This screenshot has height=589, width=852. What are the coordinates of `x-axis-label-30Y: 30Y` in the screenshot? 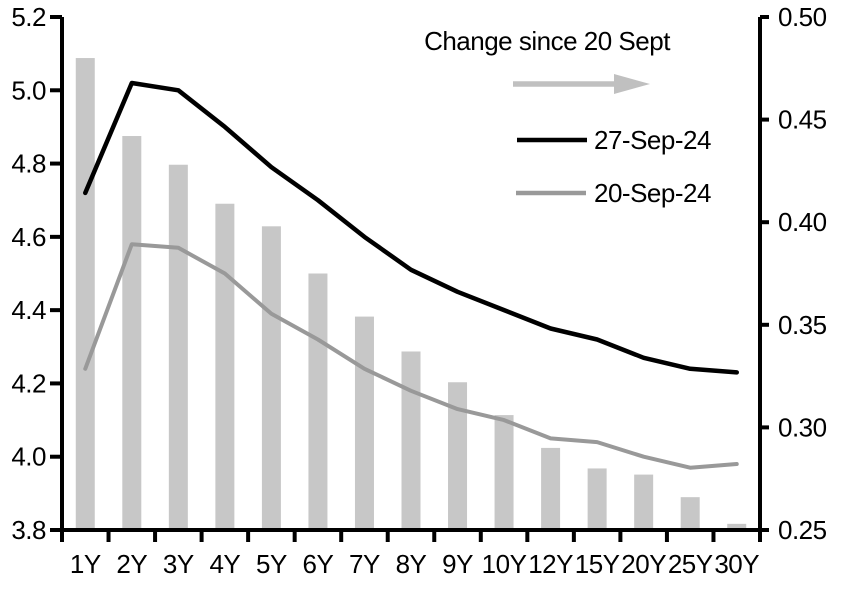 It's located at (736, 564).